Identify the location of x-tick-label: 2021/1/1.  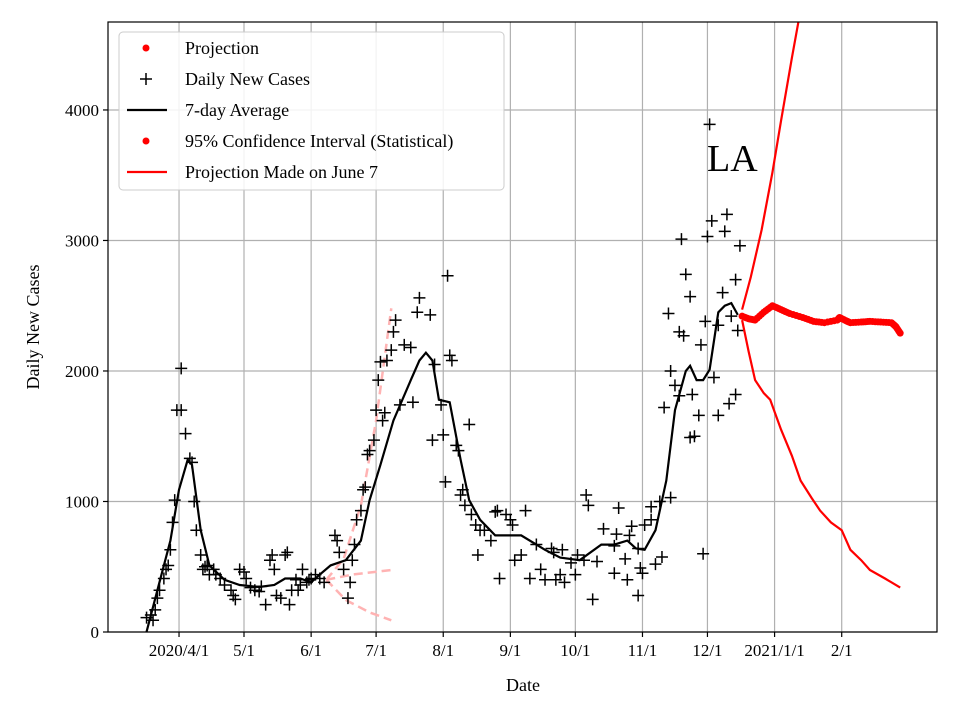
(774, 650).